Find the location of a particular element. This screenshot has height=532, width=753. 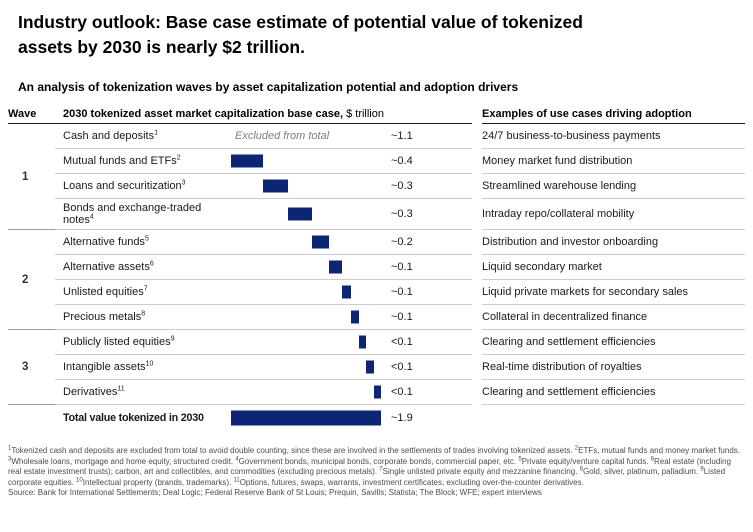

footnote-ref: 4 is located at coordinates (91, 217).